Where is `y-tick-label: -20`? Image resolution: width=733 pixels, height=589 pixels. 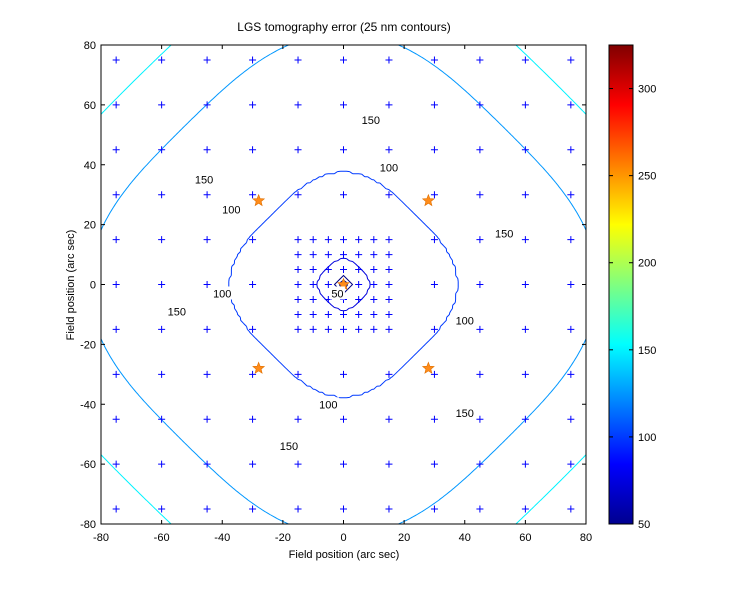 y-tick-label: -20 is located at coordinates (88, 345).